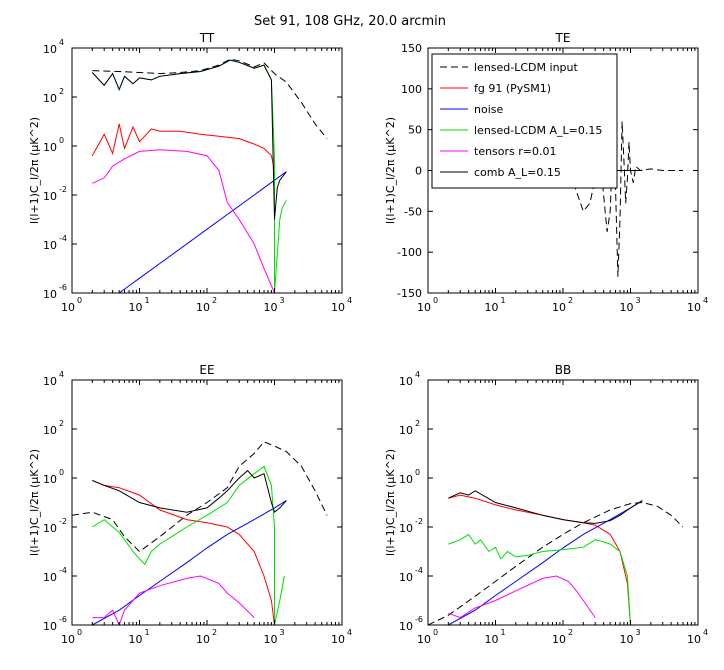 Image resolution: width=724 pixels, height=670 pixels. I want to click on y-tick-label: -150, so click(409, 293).